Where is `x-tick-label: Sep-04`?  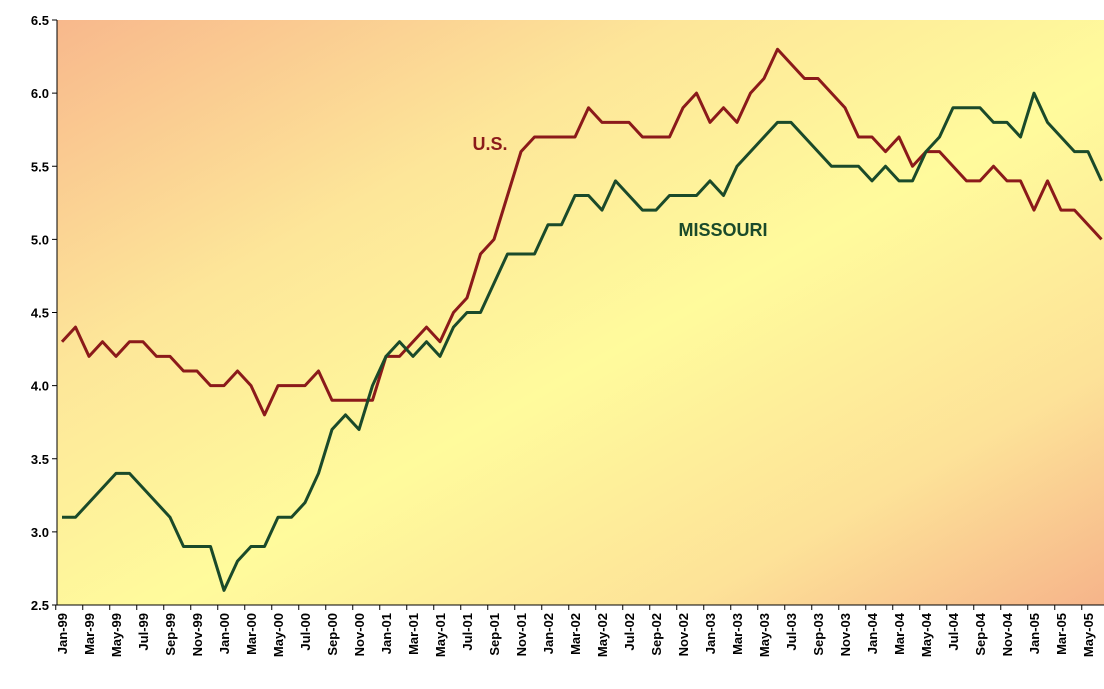 x-tick-label: Sep-04 is located at coordinates (980, 633).